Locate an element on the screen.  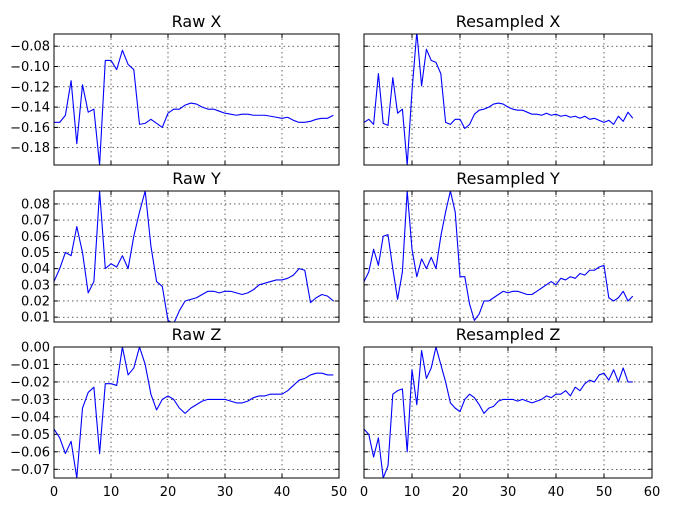
y-tick-label: 0.08 is located at coordinates (35, 204).